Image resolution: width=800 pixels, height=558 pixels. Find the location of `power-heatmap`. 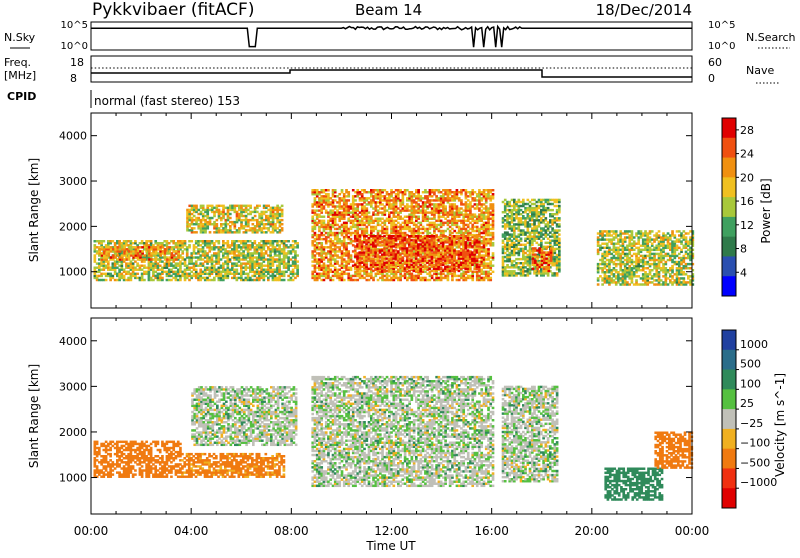

power-heatmap is located at coordinates (394, 237).